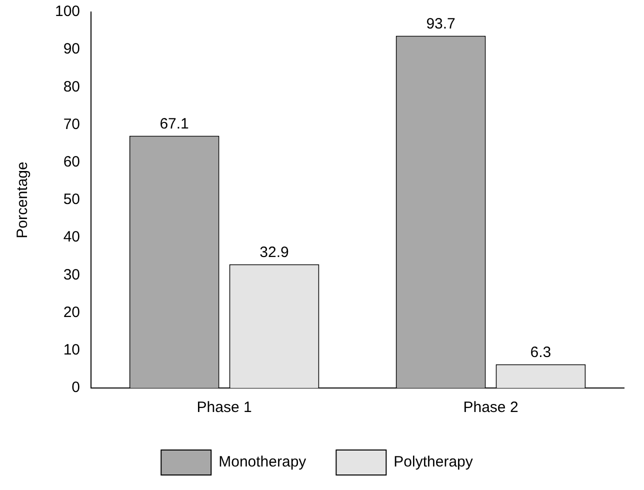 This screenshot has width=644, height=490. I want to click on x-tick-label: Phase 1, so click(224, 407).